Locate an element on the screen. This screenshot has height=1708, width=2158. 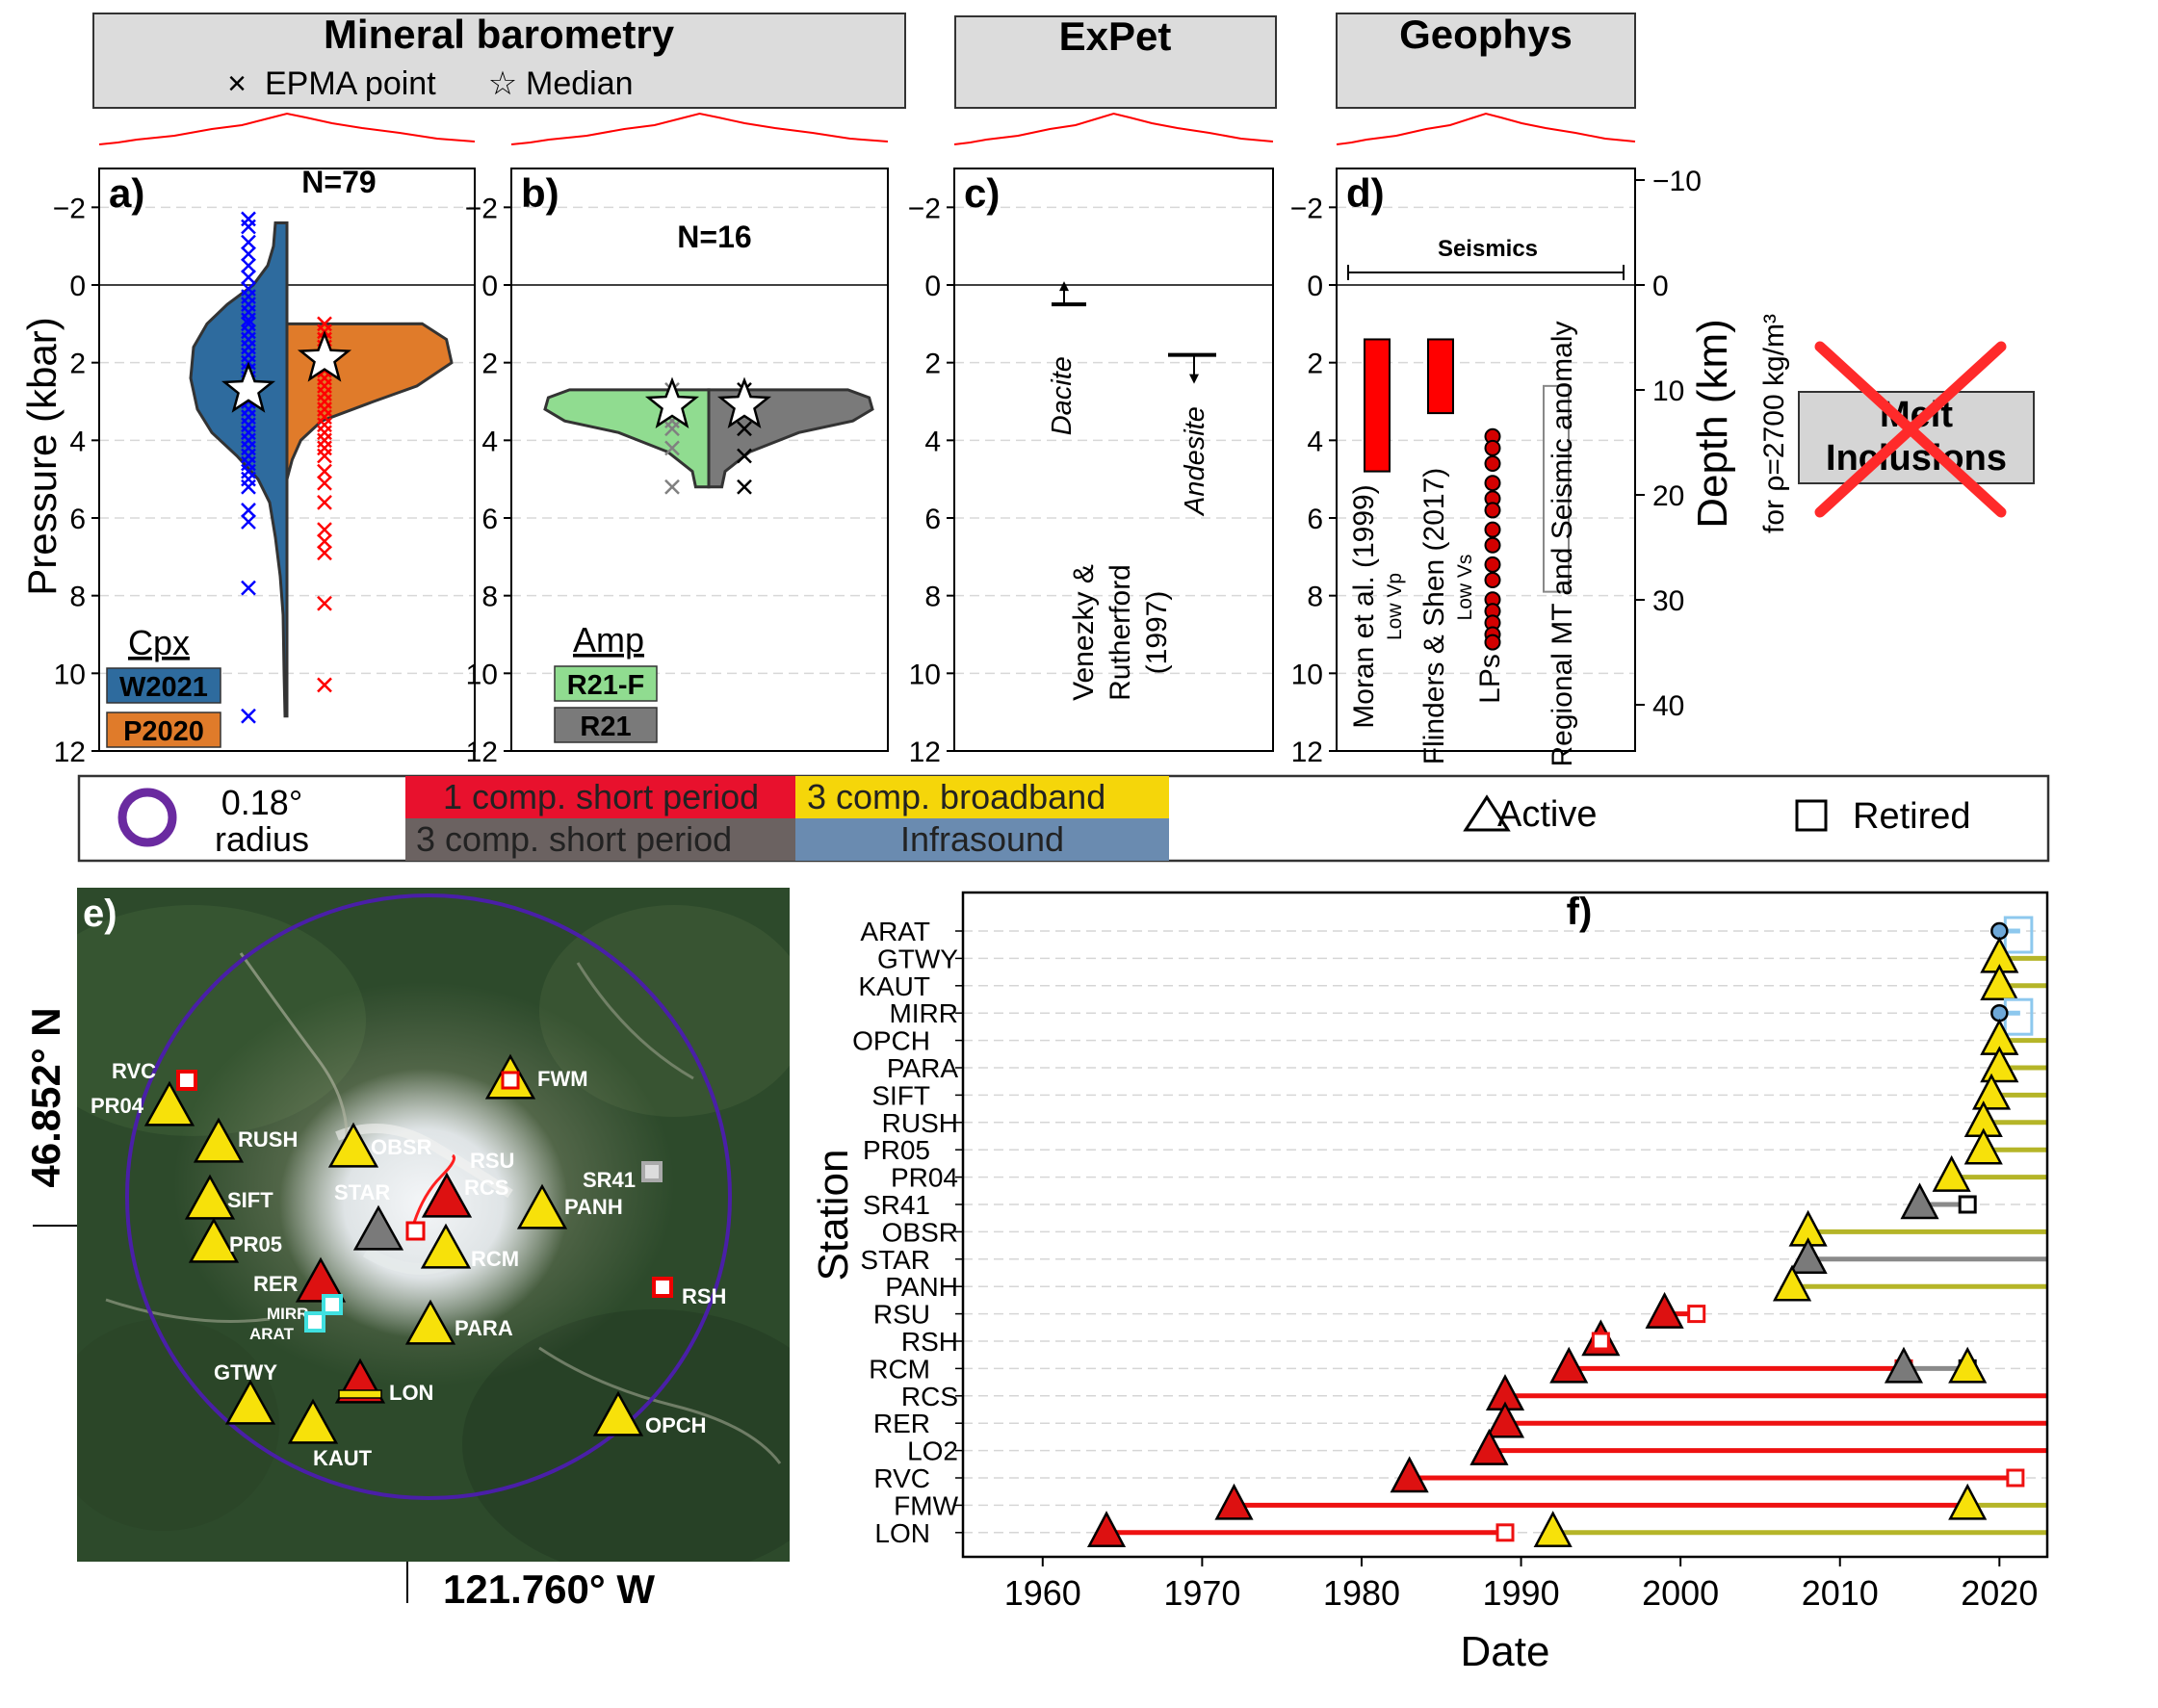
map-station-label-OPCH: OPCH is located at coordinates (676, 1425).